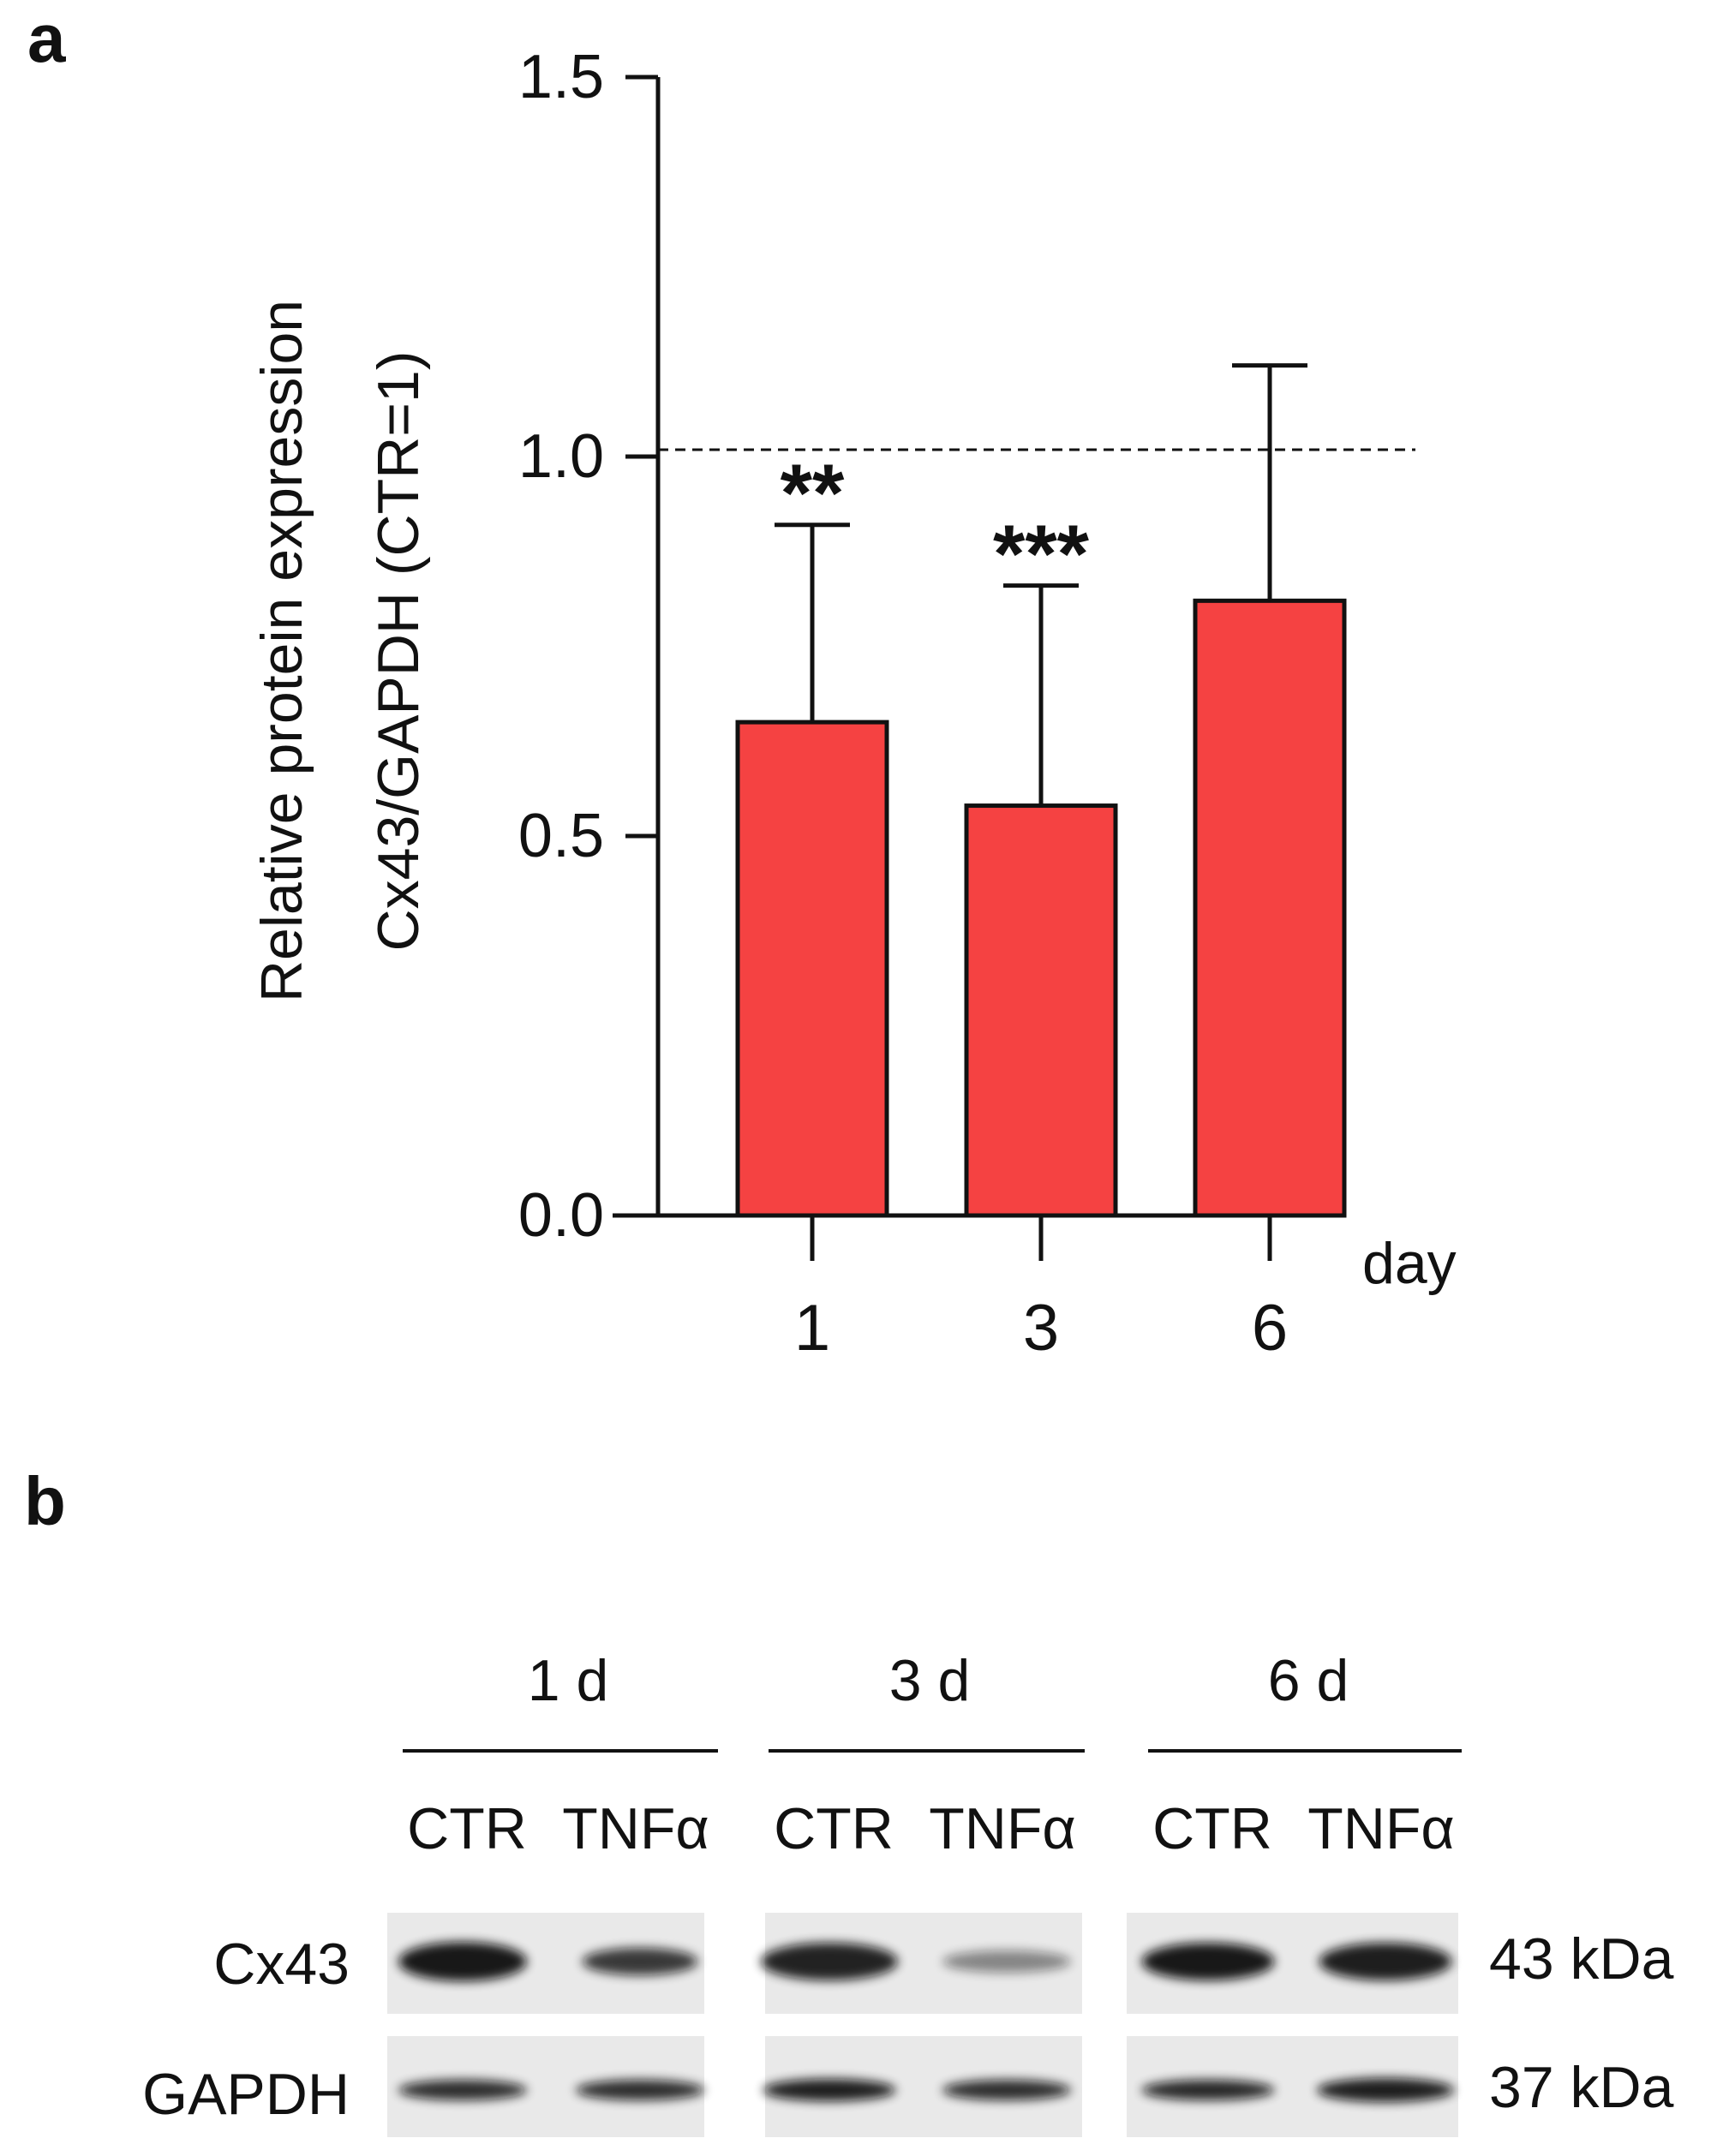 This screenshot has height=2156, width=1717. What do you see at coordinates (246, 2094) in the screenshot?
I see `blot-protein-label: GAPDH` at bounding box center [246, 2094].